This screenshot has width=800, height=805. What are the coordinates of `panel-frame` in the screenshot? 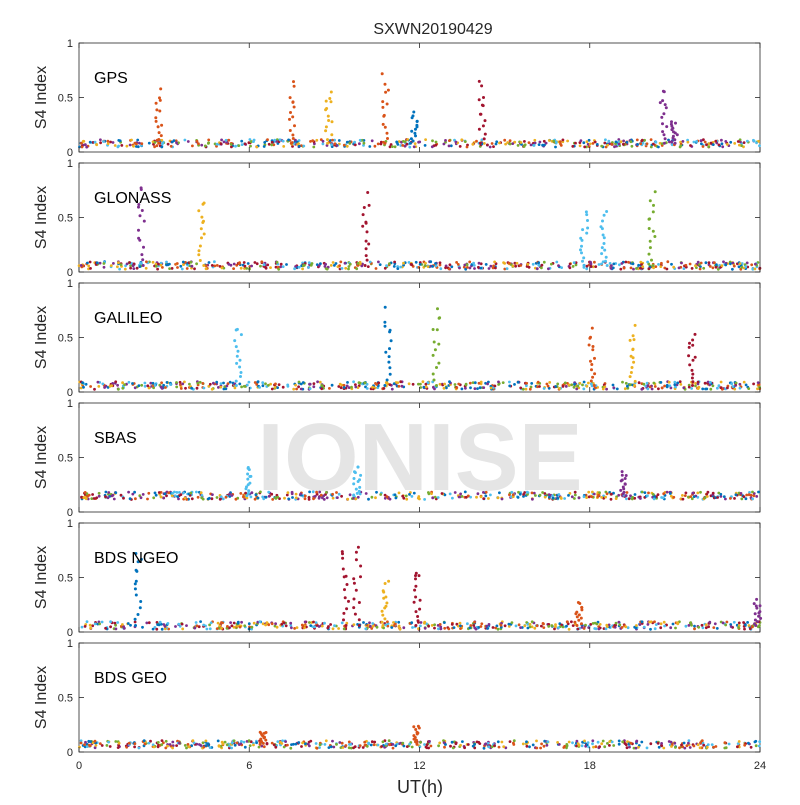 It's located at (419, 97).